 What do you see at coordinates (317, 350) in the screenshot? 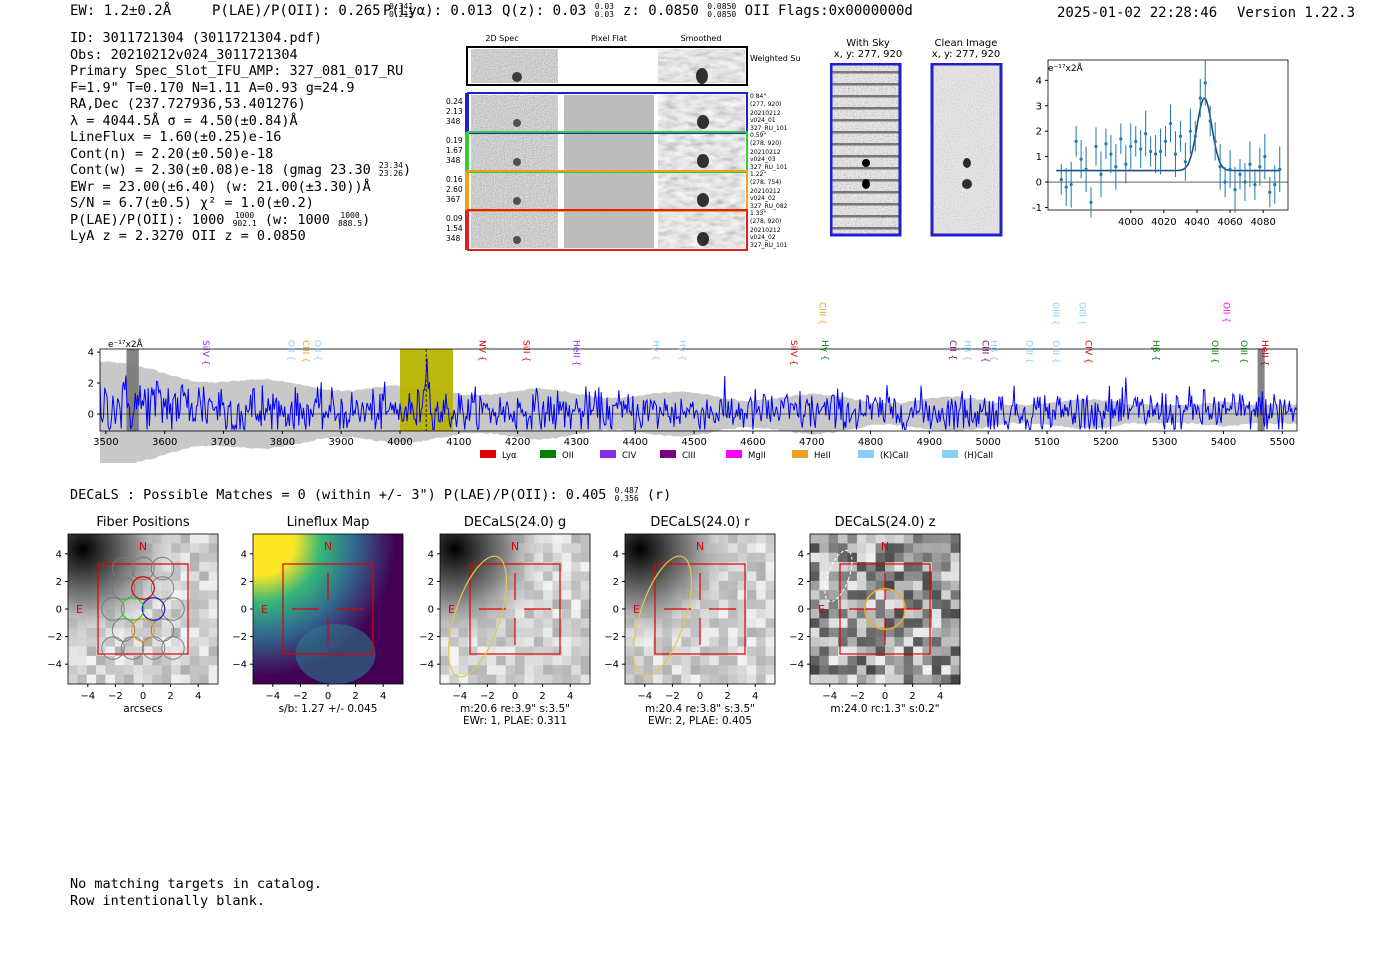
I see `spectrum-line-label: OII {` at bounding box center [317, 350].